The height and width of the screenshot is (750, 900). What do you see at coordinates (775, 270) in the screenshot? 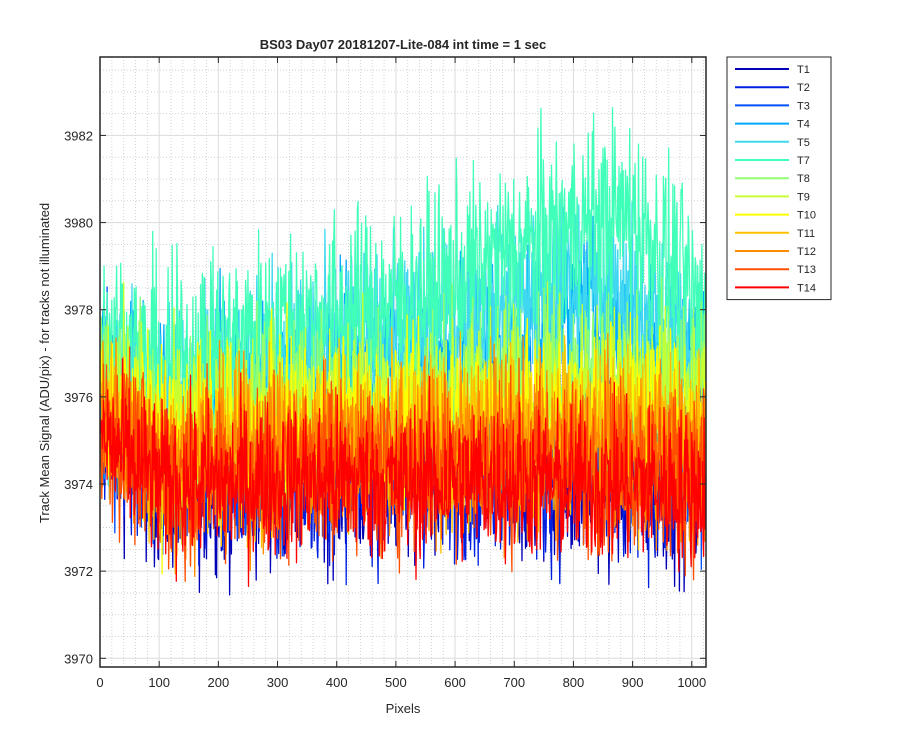
I see `legend-item-t13: T13` at bounding box center [775, 270].